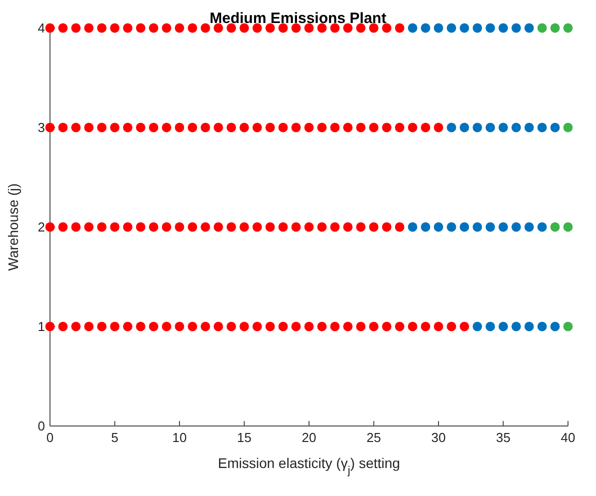  I want to click on y-tick-label: 0, so click(41, 426).